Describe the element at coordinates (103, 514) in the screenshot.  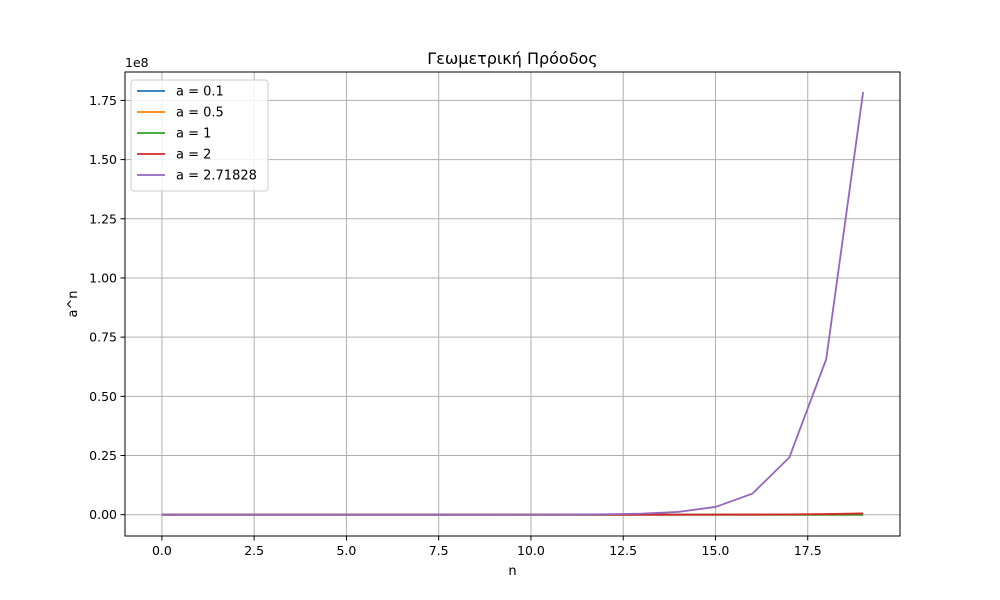
I see `y-tick-label: 0.00` at that location.